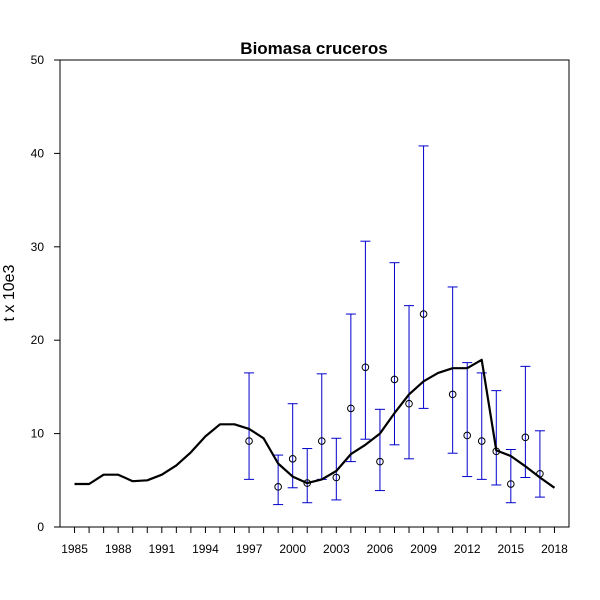  I want to click on y-tick-label: 30, so click(38, 247).